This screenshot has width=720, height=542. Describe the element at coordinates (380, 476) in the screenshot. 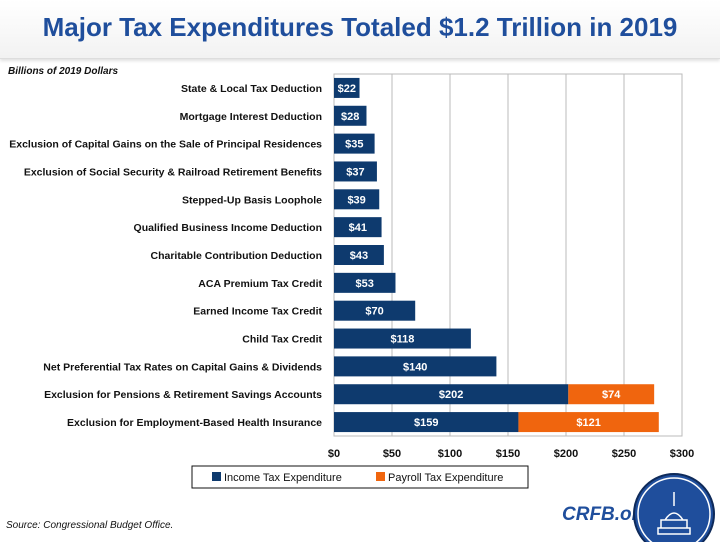

I see `legend-swatch-payroll` at that location.